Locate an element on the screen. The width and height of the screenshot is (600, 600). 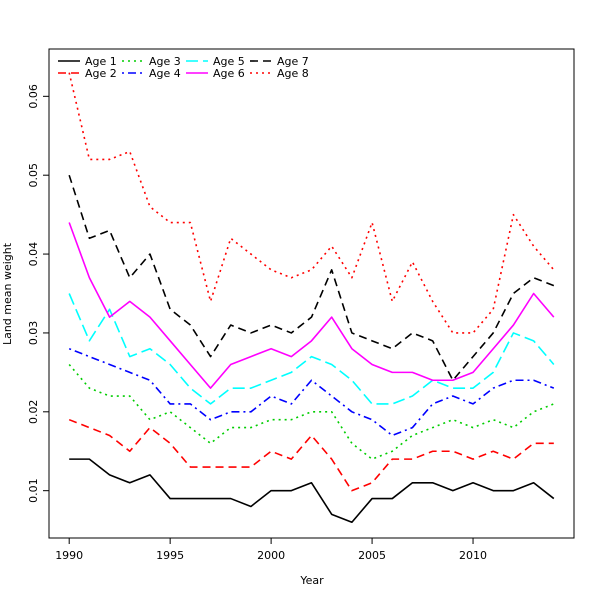
legend-label: Age 4 is located at coordinates (165, 73).